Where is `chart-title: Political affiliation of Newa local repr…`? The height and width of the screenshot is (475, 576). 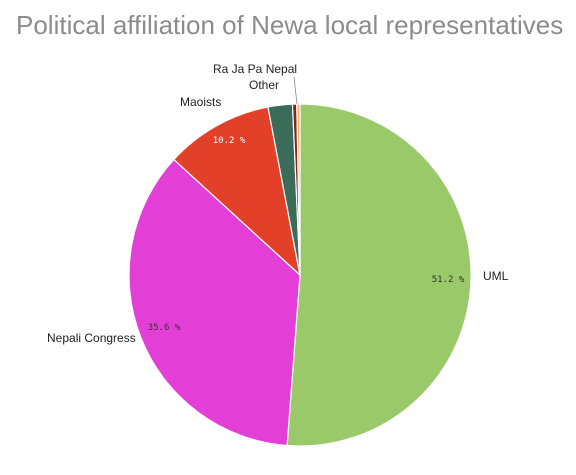 chart-title: Political affiliation of Newa local repr… is located at coordinates (290, 25).